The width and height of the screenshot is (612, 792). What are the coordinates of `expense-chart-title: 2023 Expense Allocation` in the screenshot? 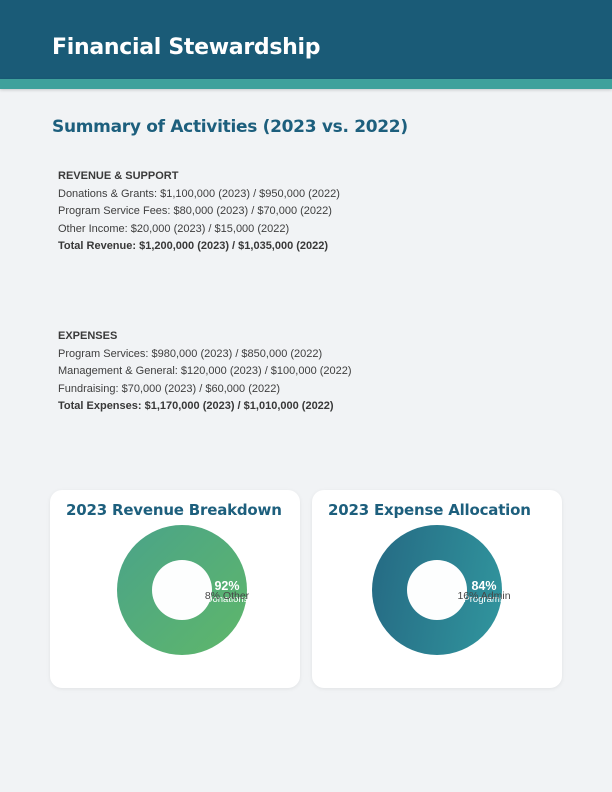 It's located at (429, 510).